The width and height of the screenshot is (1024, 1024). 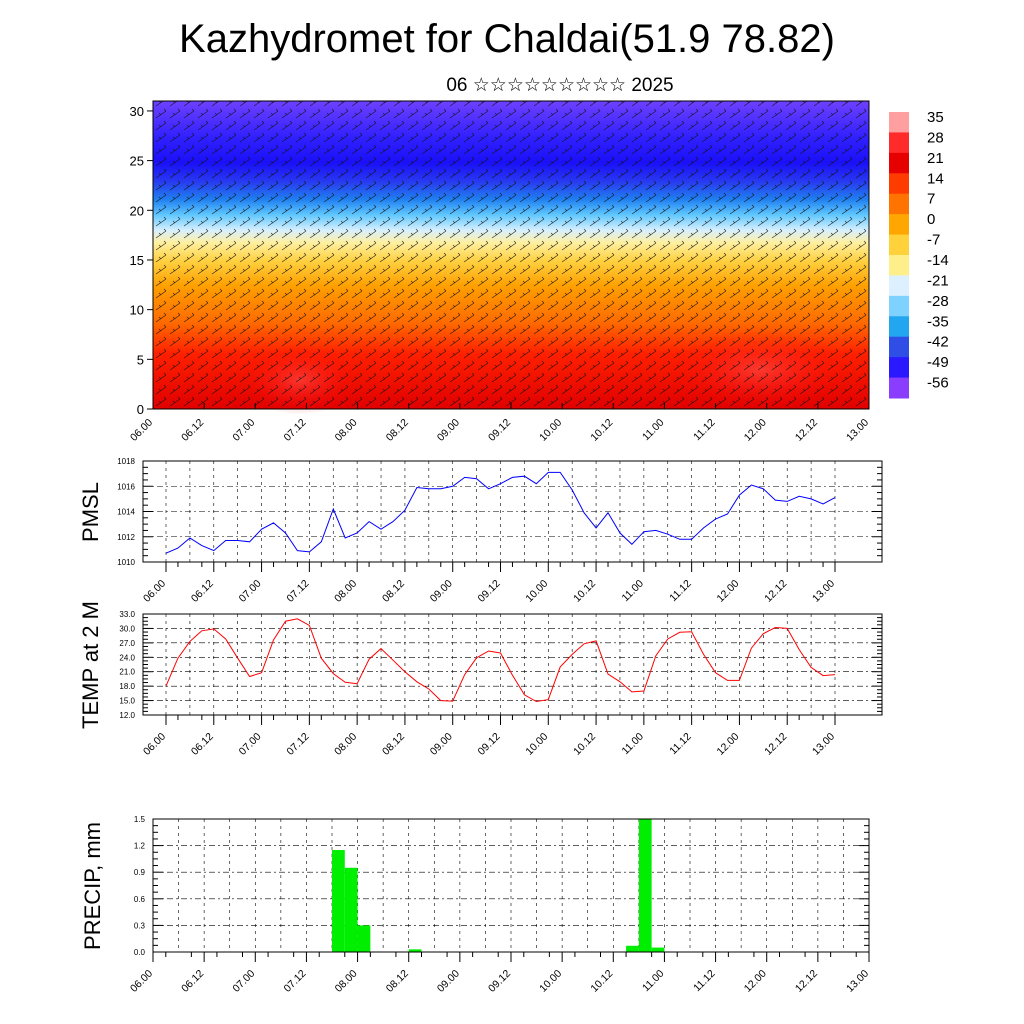 What do you see at coordinates (935, 137) in the screenshot?
I see `colorbar-label: 28` at bounding box center [935, 137].